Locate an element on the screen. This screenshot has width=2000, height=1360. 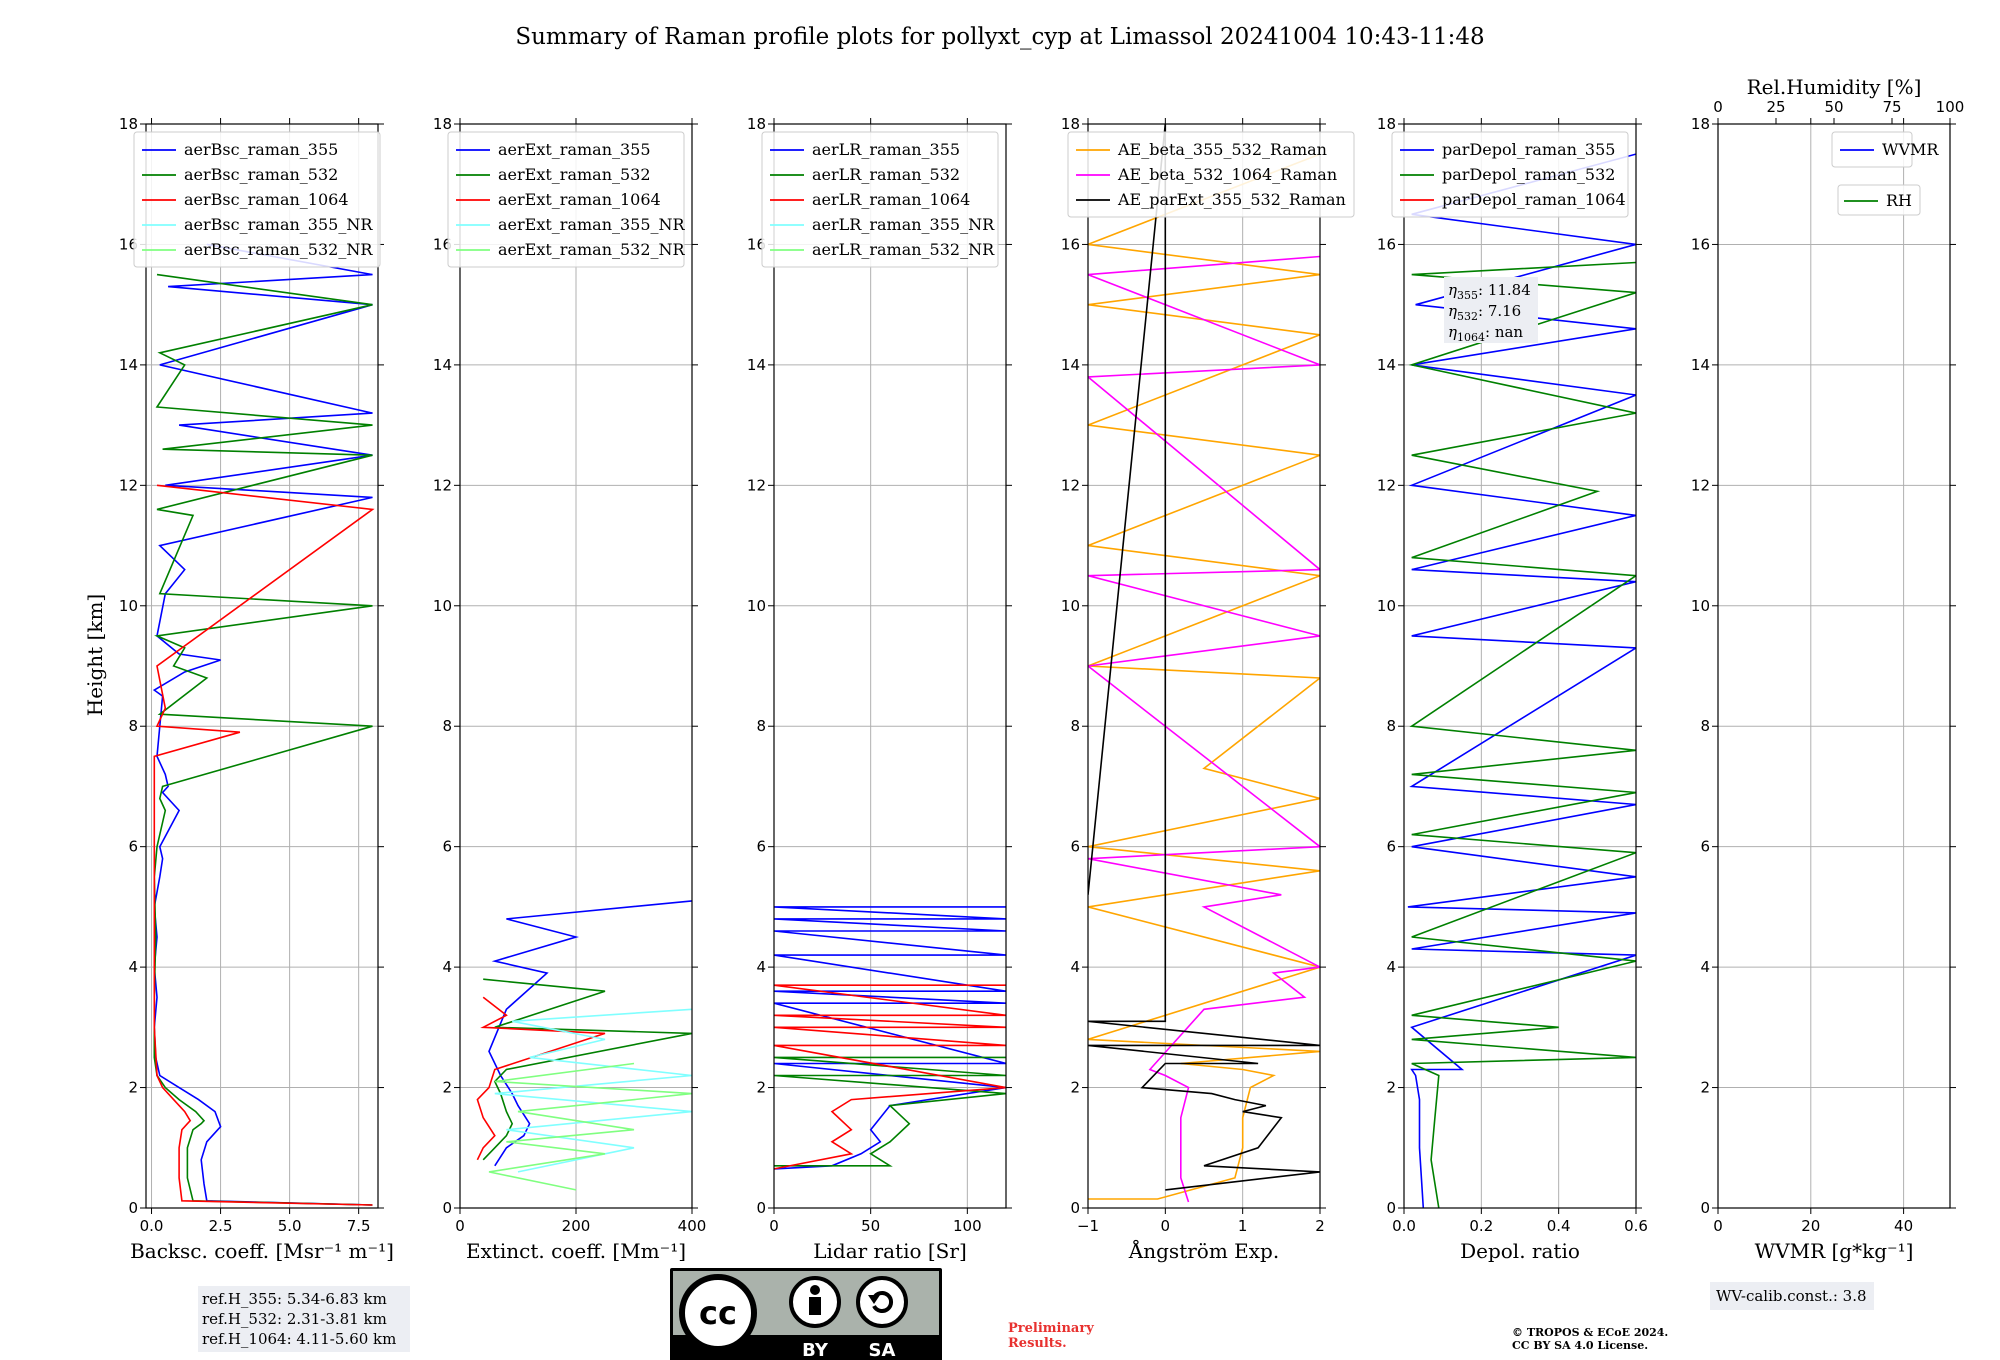
legend-label: aerExt_raman_532_NR is located at coordinates (592, 249).